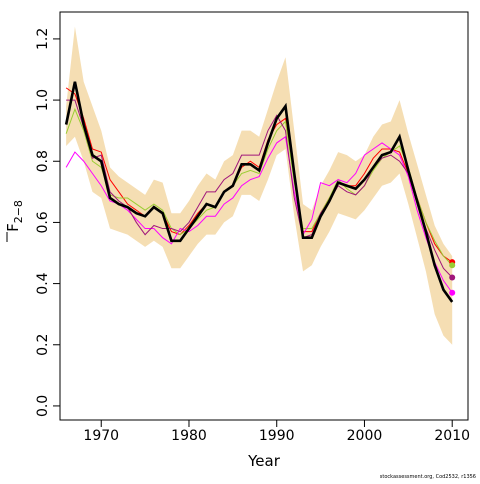 This screenshot has width=480, height=484. Describe the element at coordinates (43, 283) in the screenshot. I see `y-tick-label: 0.4` at that location.